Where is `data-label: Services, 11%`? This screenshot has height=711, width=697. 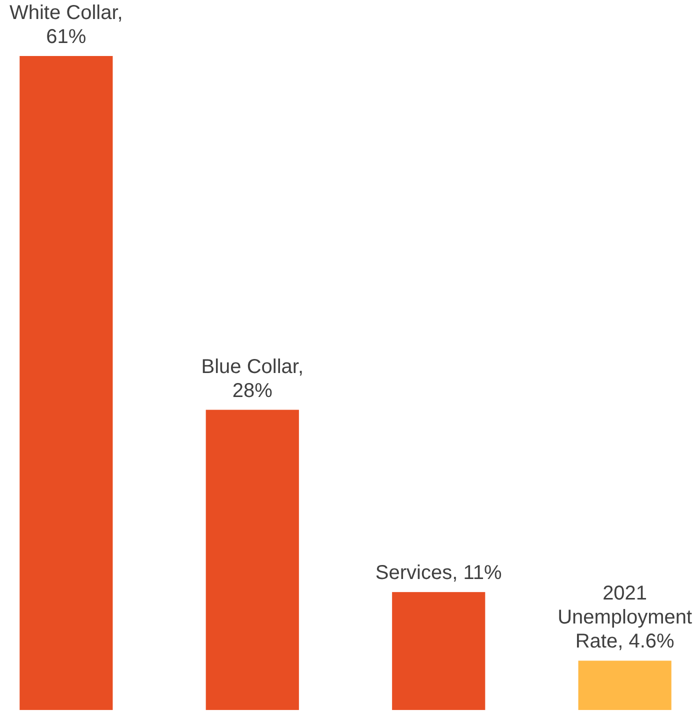
data-label: Services, 11% is located at coordinates (438, 573).